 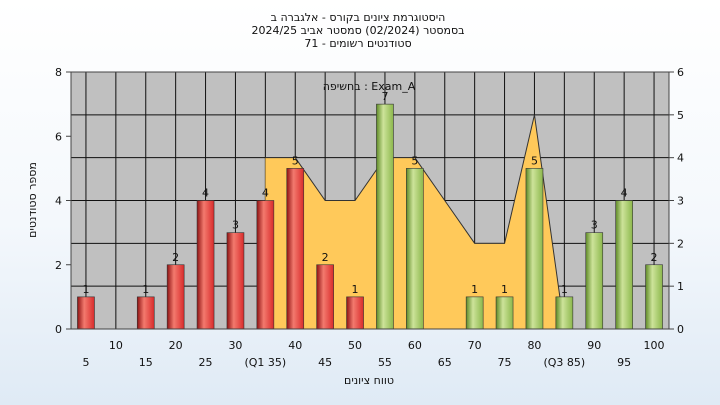 I want to click on x-tick-label: 80, so click(x=534, y=345).